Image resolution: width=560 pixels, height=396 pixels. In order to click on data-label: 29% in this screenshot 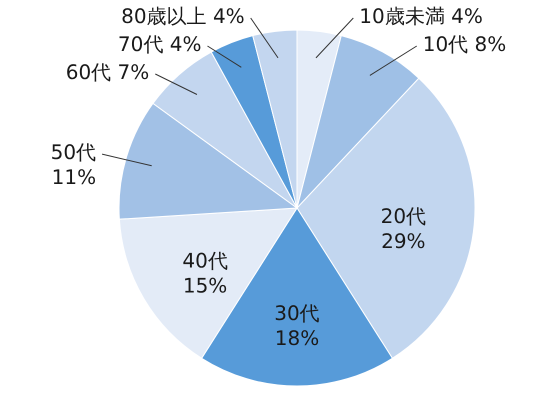, I will do `click(403, 241)`.